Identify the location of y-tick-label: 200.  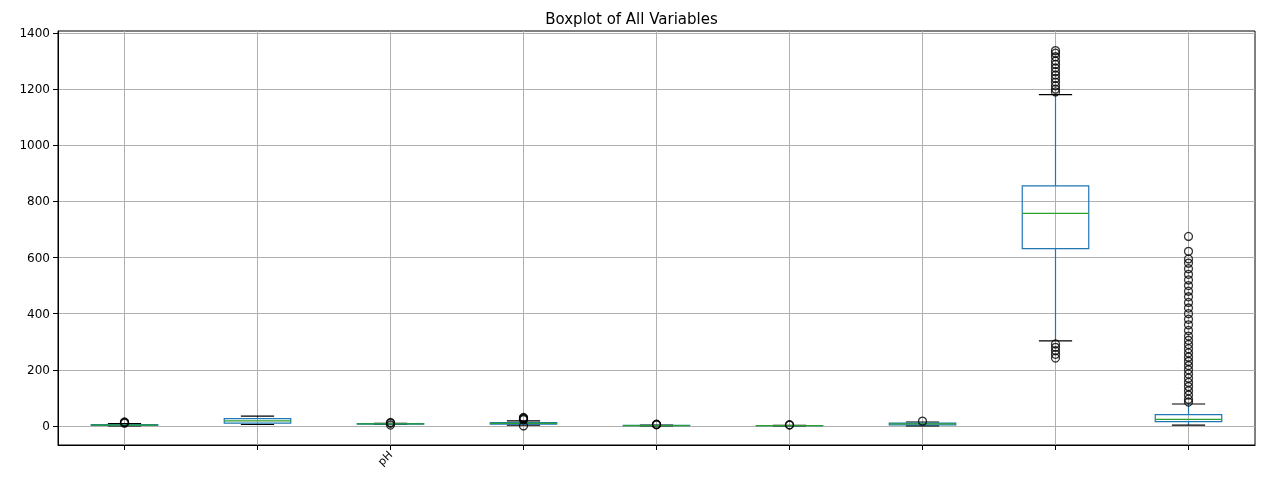
(38, 369).